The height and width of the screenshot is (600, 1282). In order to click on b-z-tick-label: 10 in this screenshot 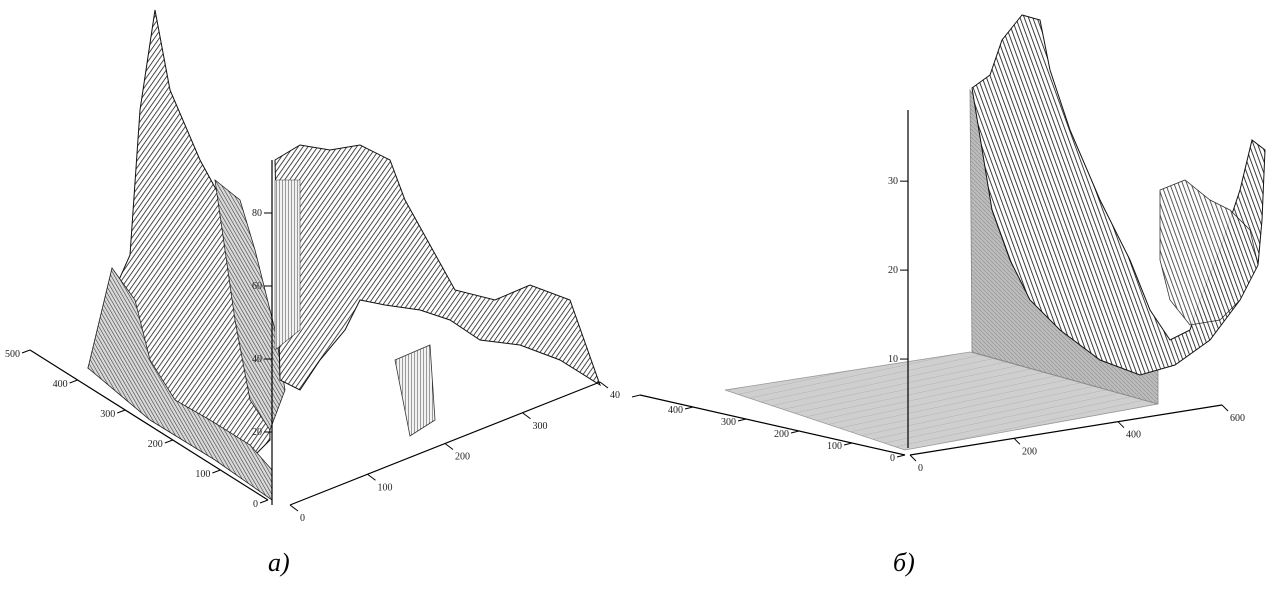, I will do `click(893, 359)`.